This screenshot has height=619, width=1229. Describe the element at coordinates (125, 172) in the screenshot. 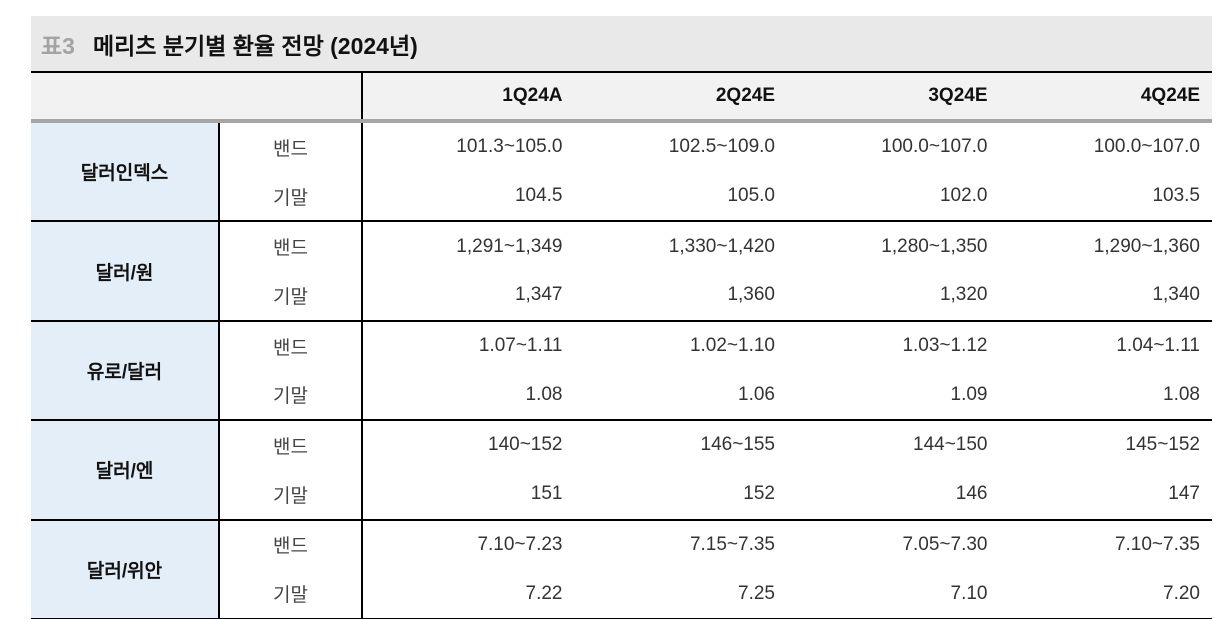

I see `currency-label: 달러인덱스` at that location.